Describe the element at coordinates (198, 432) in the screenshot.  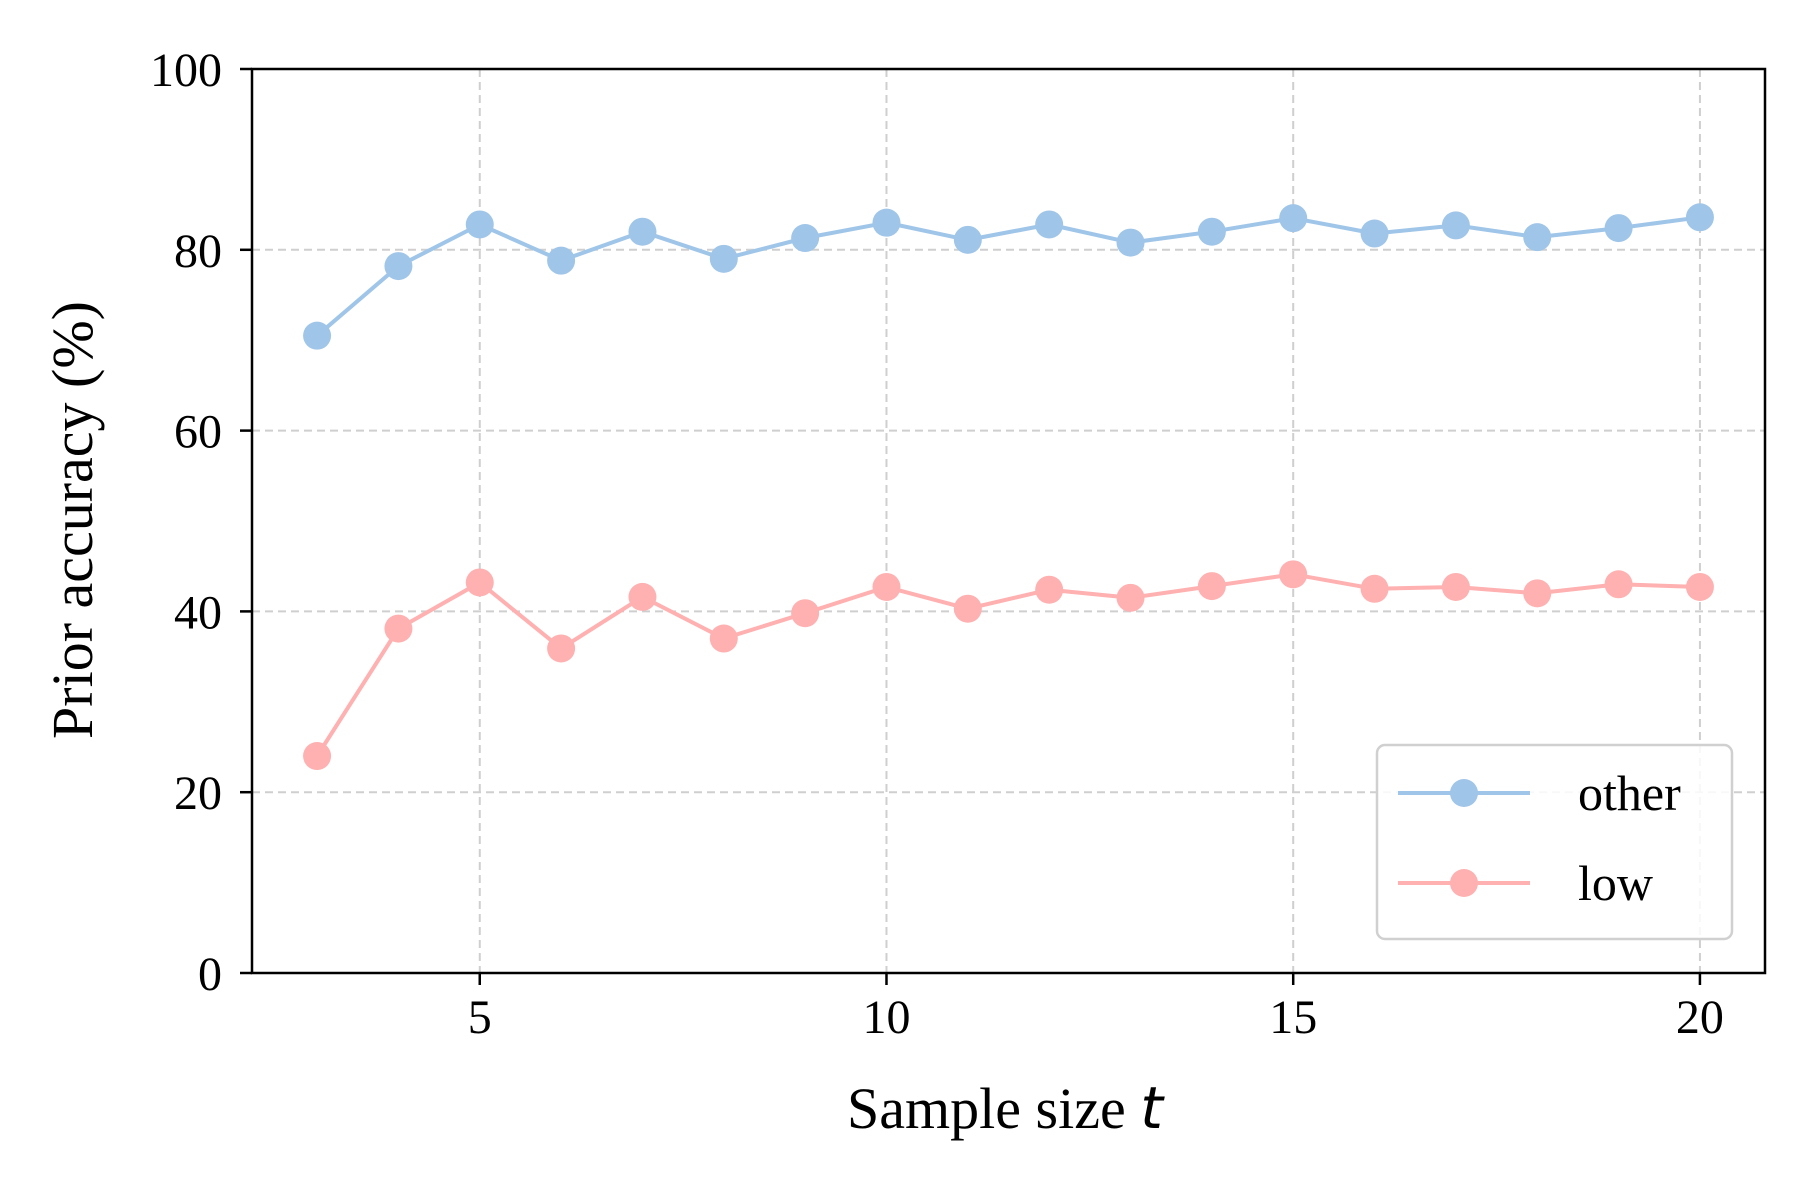
I see `y-tick-label: 60` at that location.